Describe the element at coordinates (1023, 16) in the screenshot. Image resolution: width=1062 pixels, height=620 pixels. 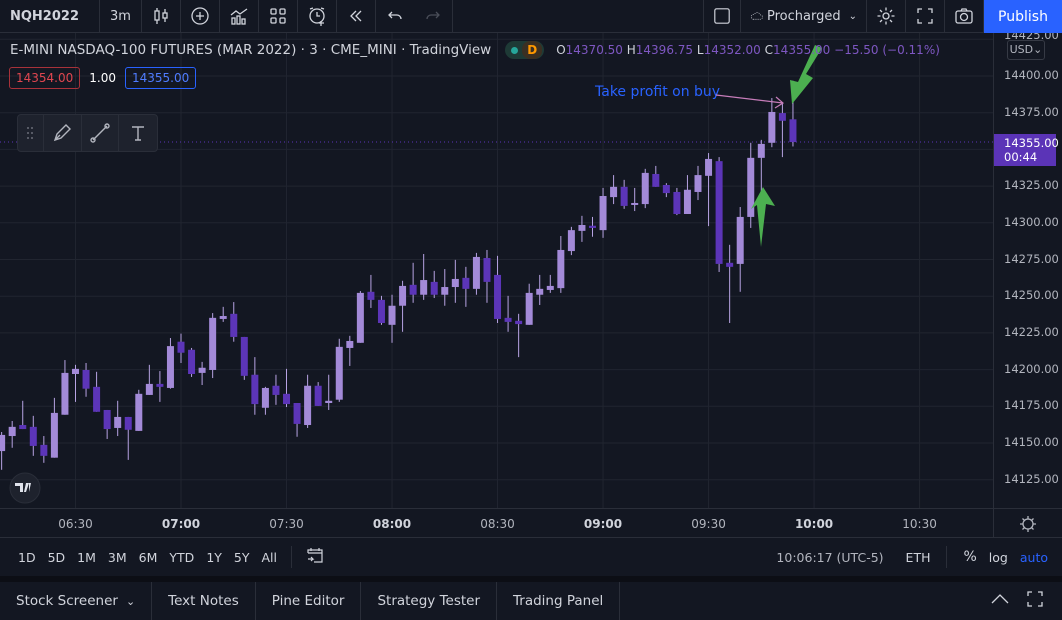
I see `publish-button: Publish` at that location.